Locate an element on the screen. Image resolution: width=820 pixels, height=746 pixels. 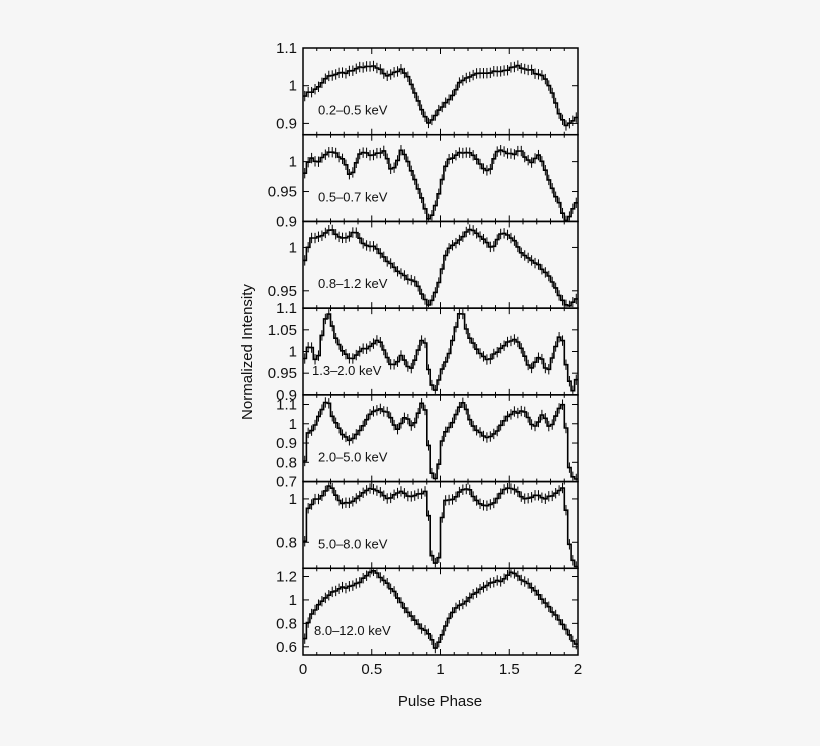
y-axis-title: Normalized Intensity is located at coordinates (247, 352).